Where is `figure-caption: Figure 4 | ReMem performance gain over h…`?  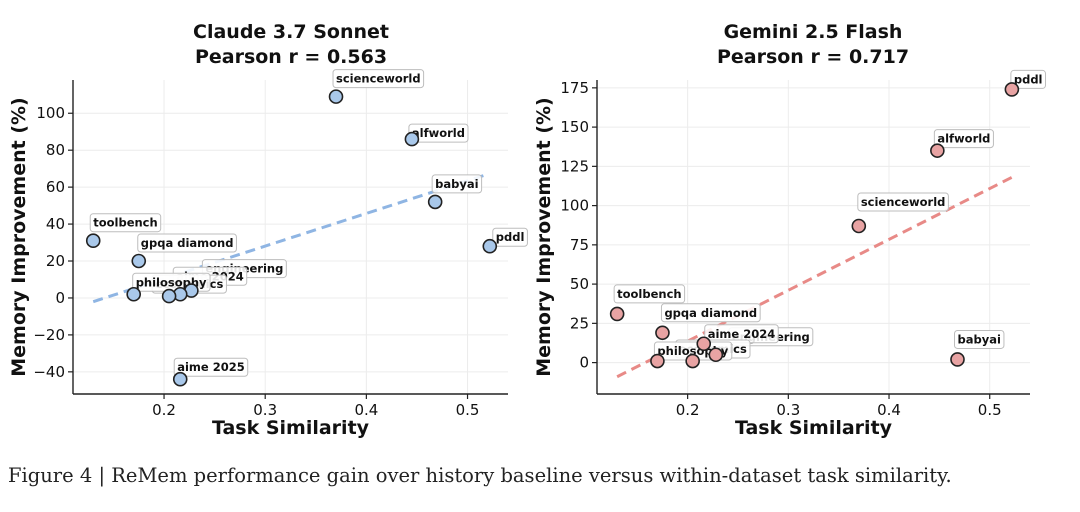 figure-caption: Figure 4 | ReMem performance gain over h… is located at coordinates (480, 475).